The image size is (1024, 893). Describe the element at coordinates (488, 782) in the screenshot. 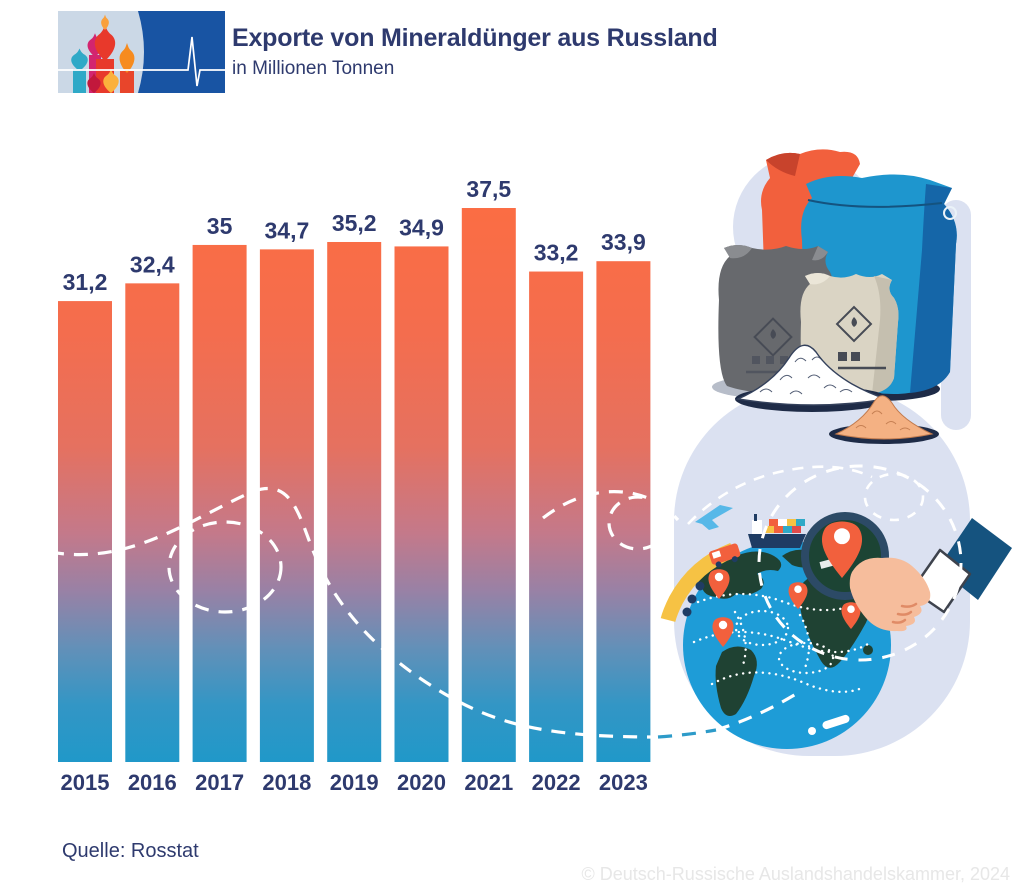

I see `year-label-2021: 2021` at that location.